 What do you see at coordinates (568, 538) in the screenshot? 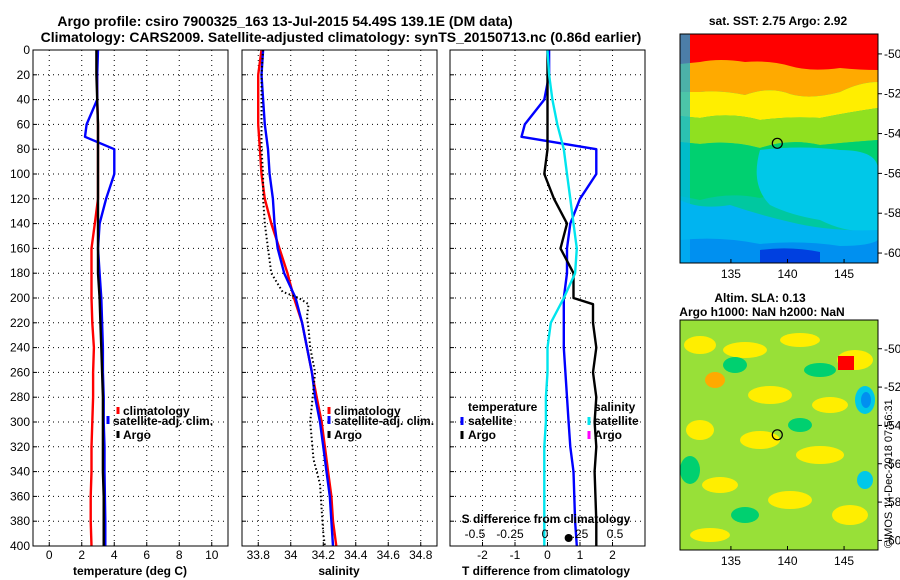
I see `difference-argo-marker` at bounding box center [568, 538].